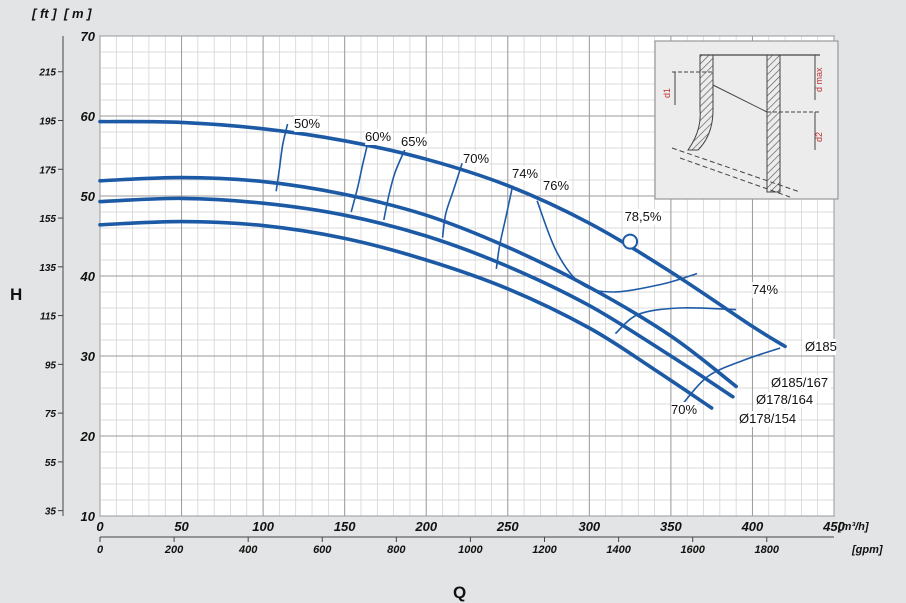 Image resolution: width=906 pixels, height=603 pixels. Describe the element at coordinates (44, 13) in the screenshot. I see `y-unit-secondary: [ ft ]` at that location.